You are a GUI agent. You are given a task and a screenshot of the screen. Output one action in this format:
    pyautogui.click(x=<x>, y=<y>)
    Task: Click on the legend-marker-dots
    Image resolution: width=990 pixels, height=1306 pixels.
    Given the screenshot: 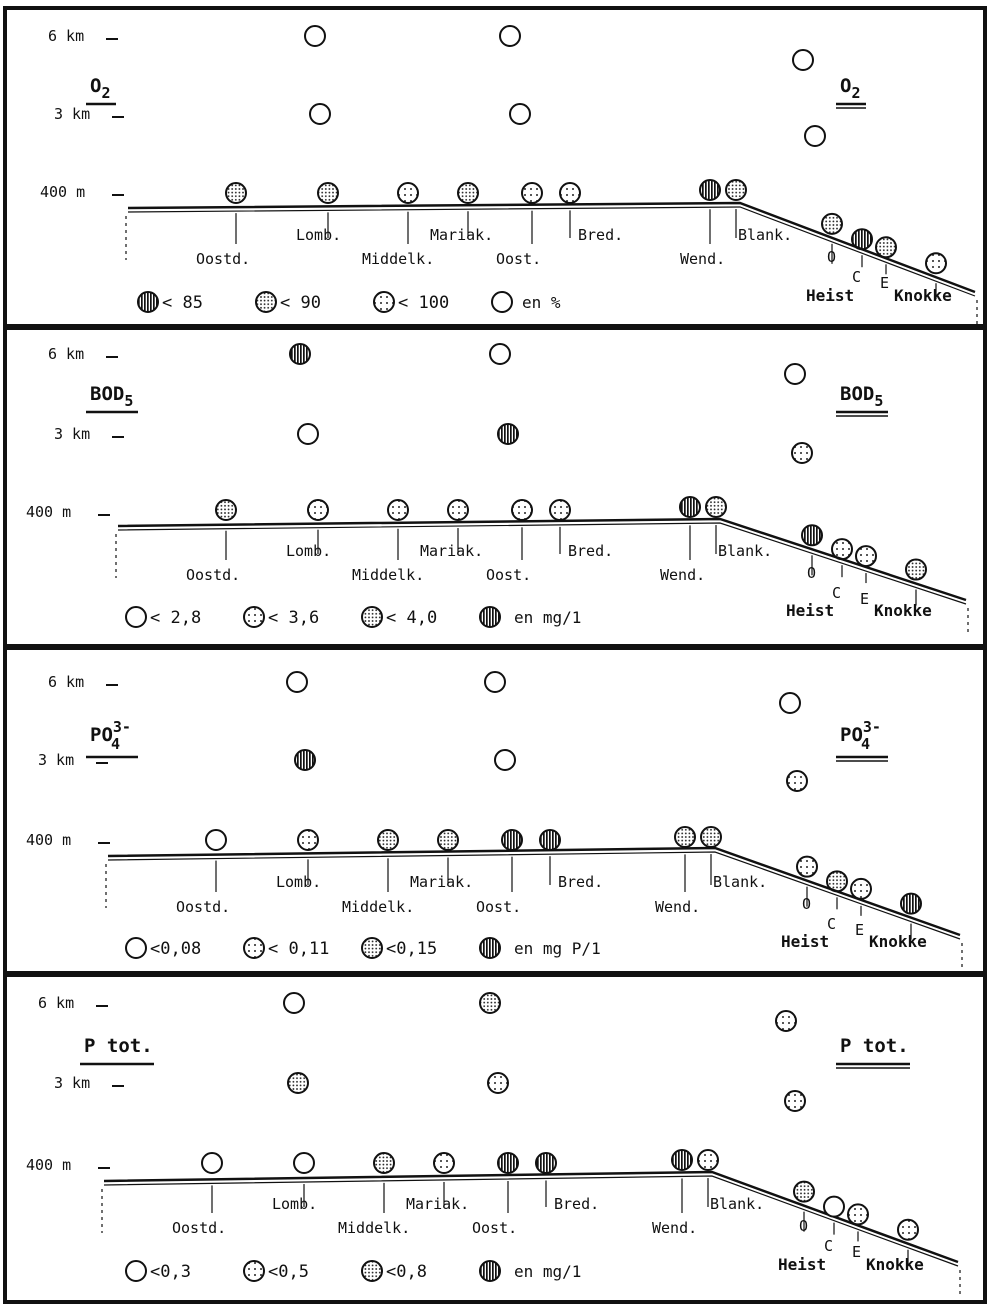 What is the action you would take?
    pyautogui.click(x=384, y=302)
    